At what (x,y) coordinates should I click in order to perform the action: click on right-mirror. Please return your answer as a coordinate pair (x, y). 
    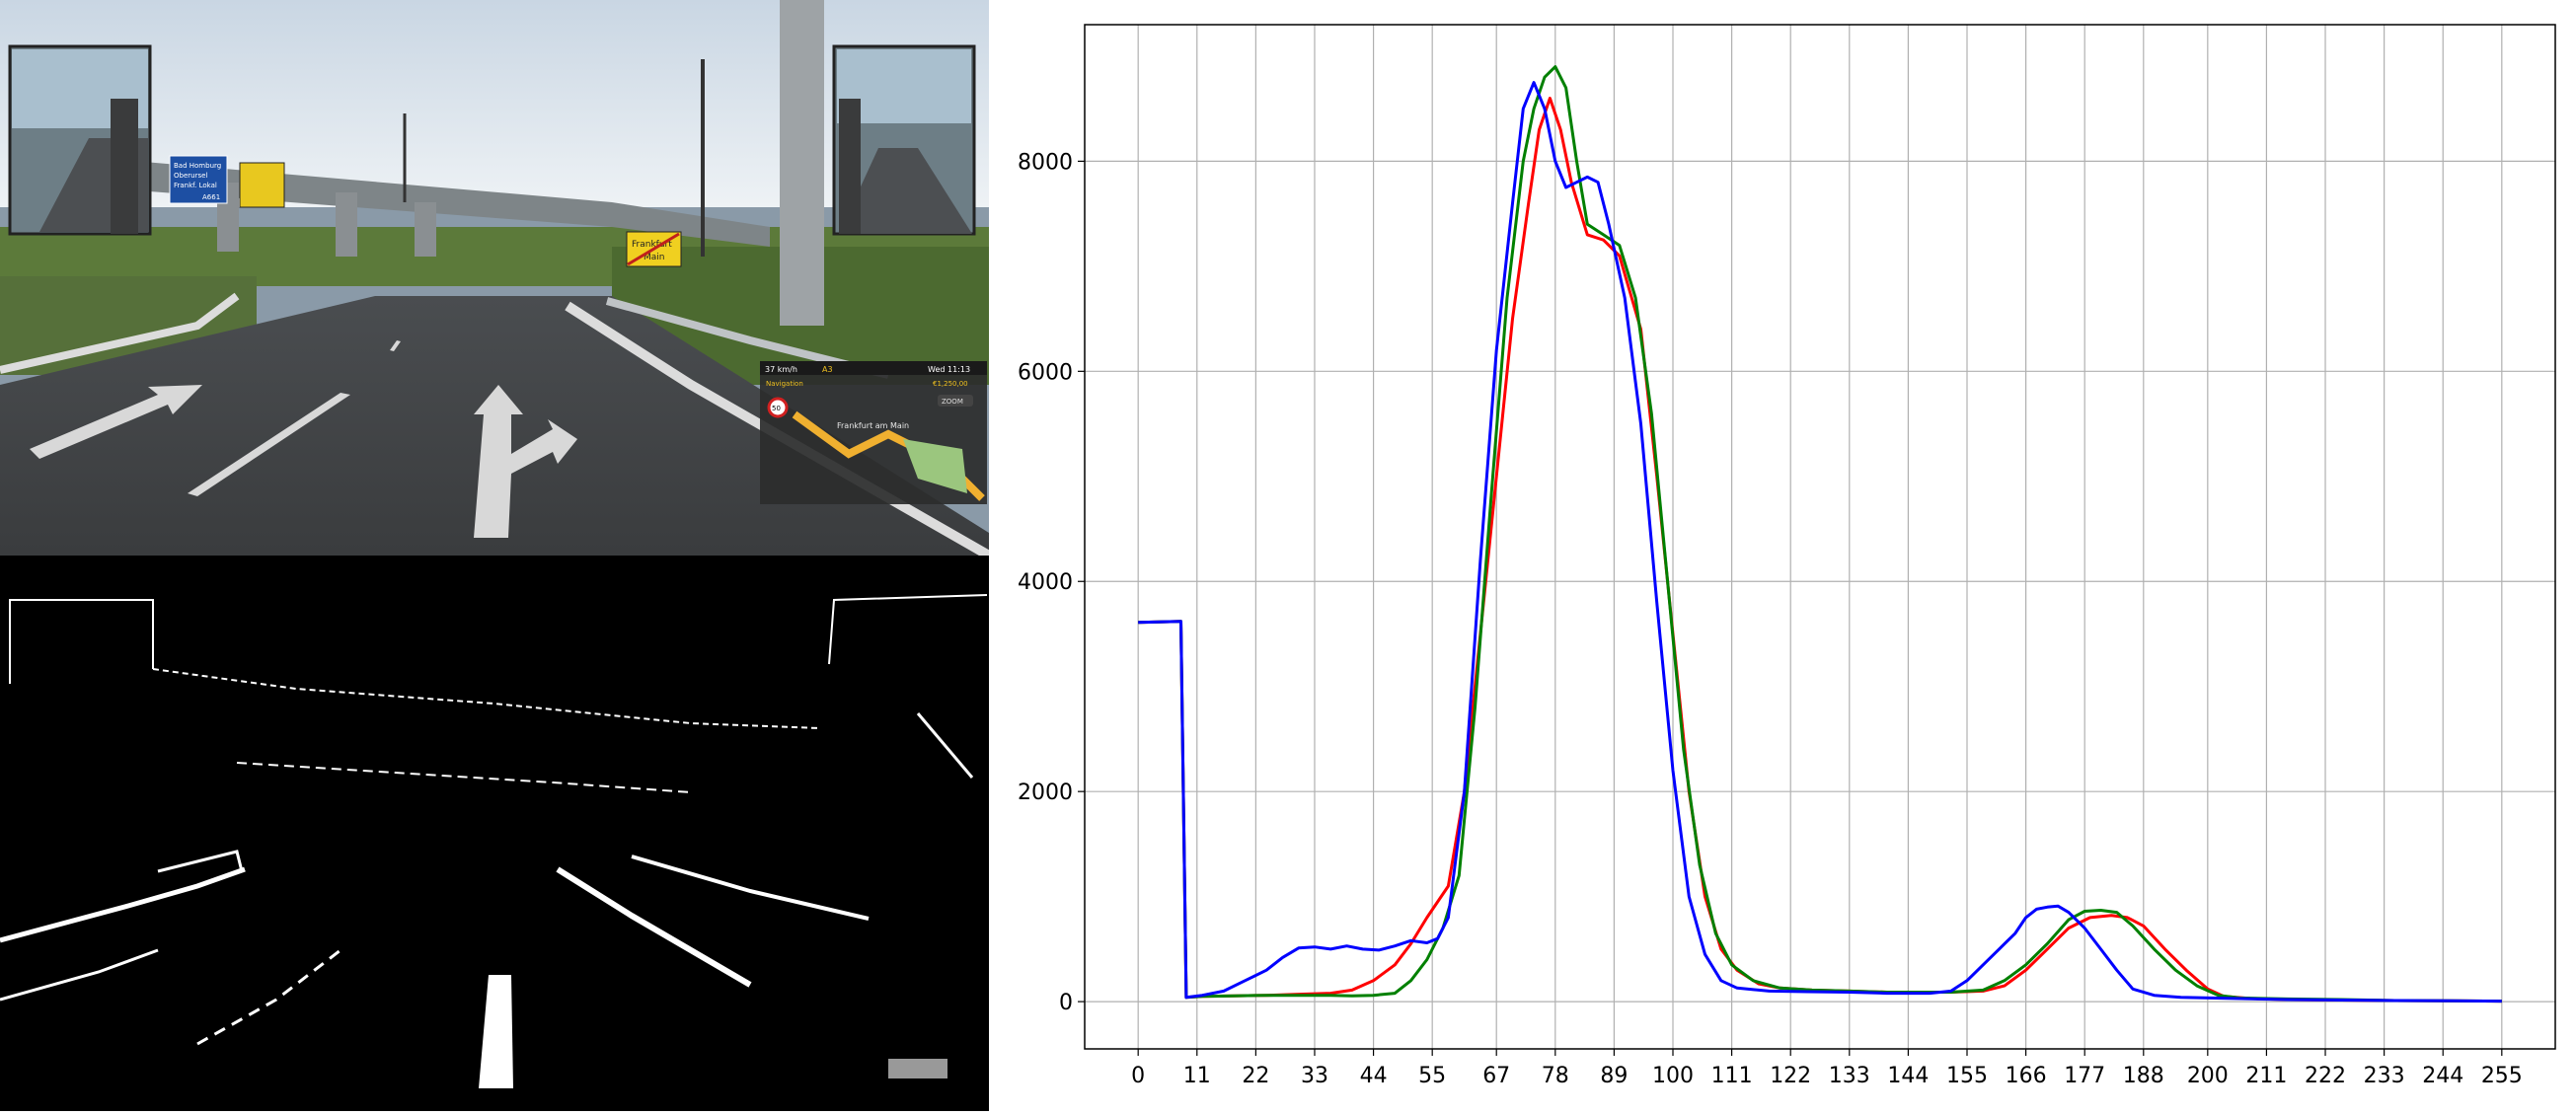
    Looking at the image, I should click on (904, 140).